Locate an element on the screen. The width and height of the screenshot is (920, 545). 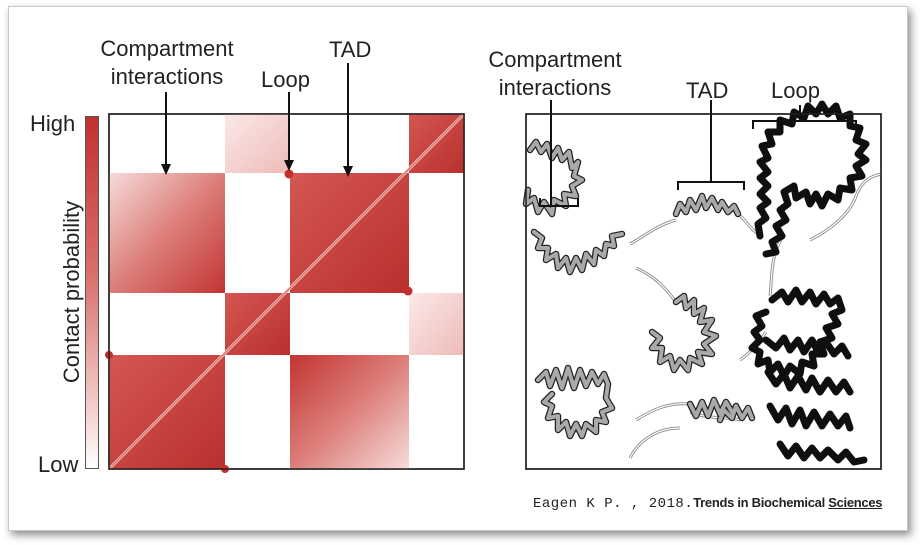
citation-journal: Trends in Biochemical Sciences is located at coordinates (788, 502).